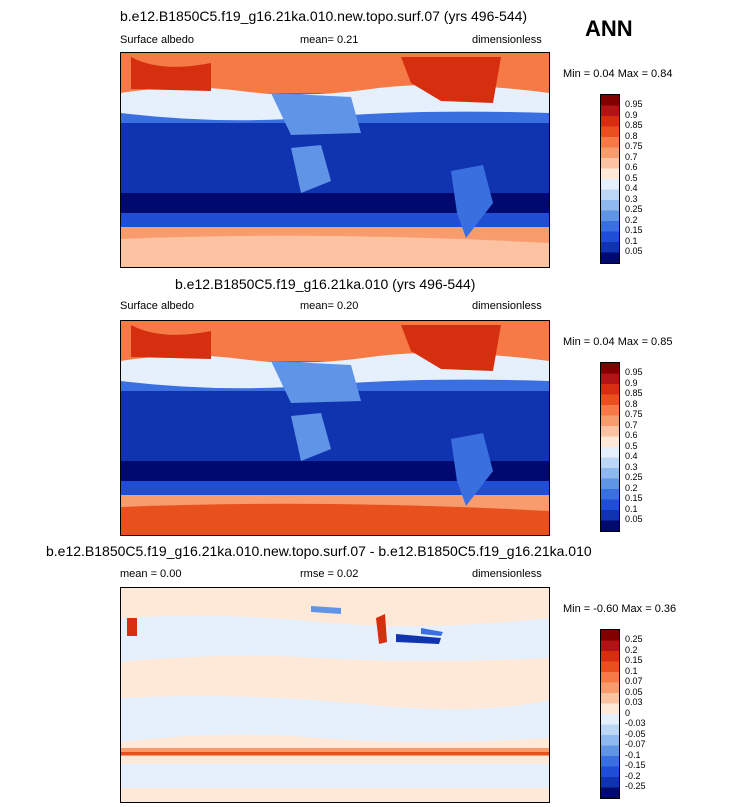  I want to click on panel3-rmse-label: rmse = 0.02, so click(329, 574).